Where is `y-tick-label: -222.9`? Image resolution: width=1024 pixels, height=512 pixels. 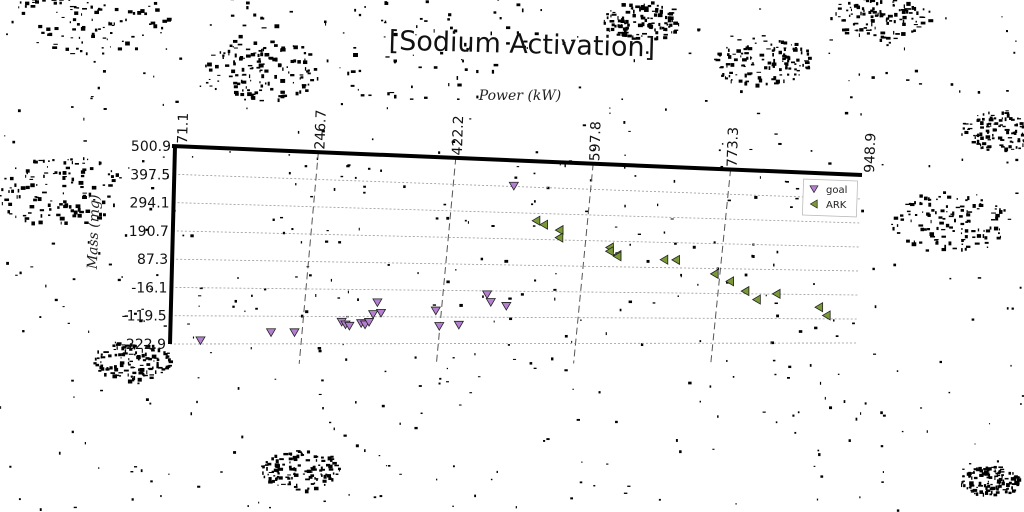
y-tick-label: -222.9 is located at coordinates (143, 345).